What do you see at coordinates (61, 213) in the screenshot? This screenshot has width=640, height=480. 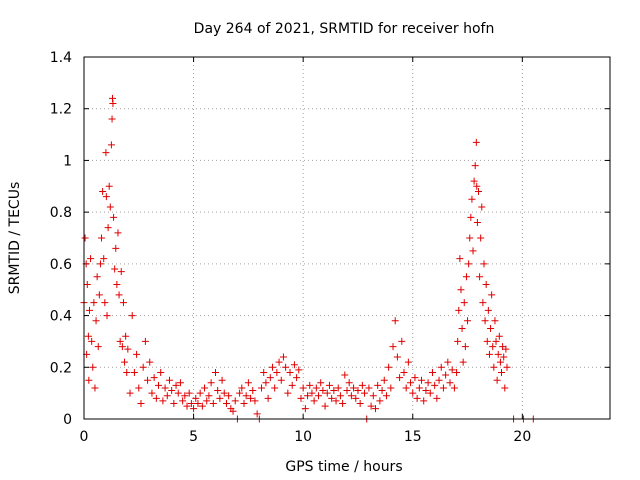 I see `y-tick-label: 0.8` at bounding box center [61, 213].